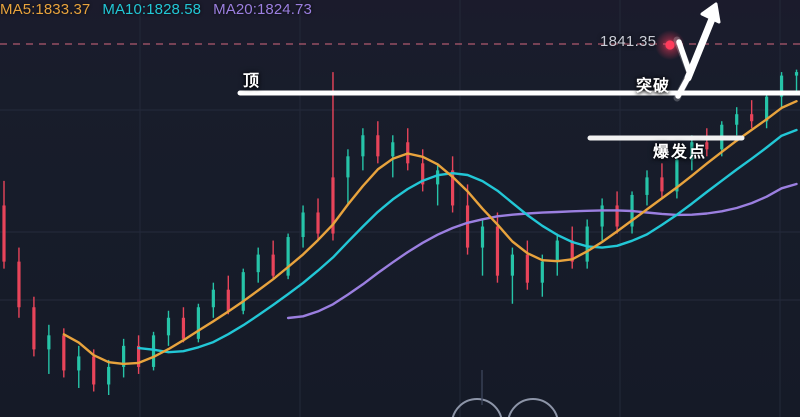 The image size is (800, 417). I want to click on bottom-circle-right, so click(533, 407).